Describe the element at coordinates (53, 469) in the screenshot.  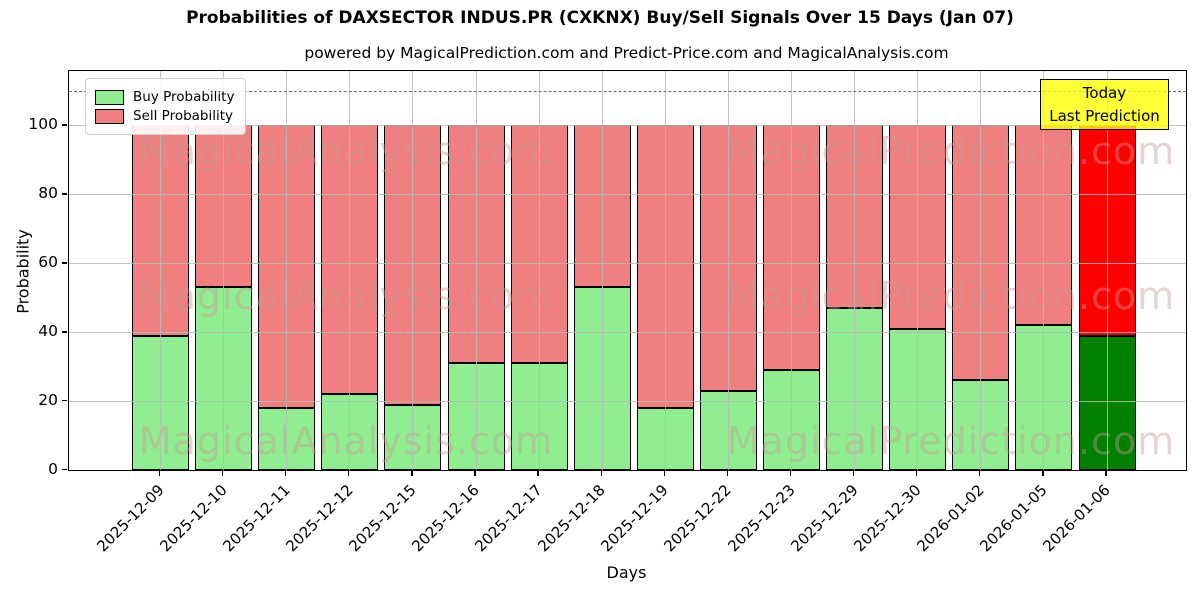
I see `y-tick-label-0: 0` at that location.